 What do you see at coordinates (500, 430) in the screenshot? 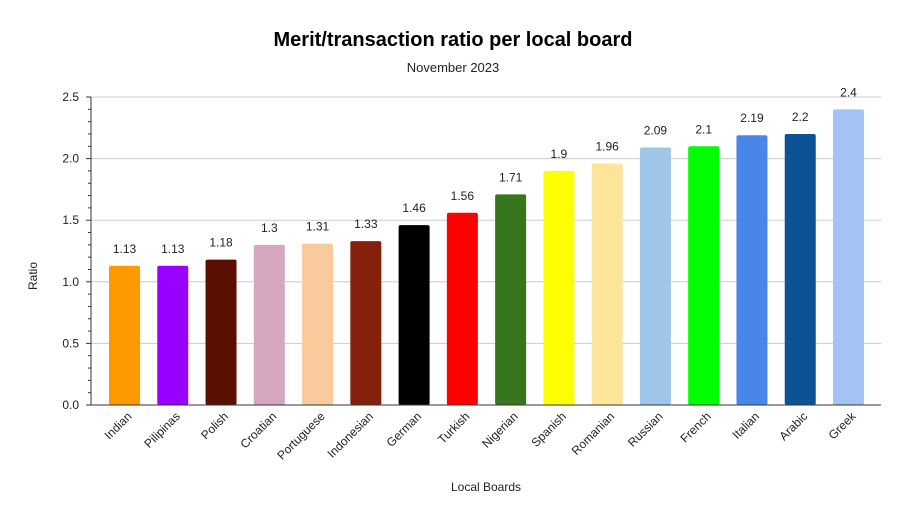
I see `x-tick-label: Nigerian` at bounding box center [500, 430].